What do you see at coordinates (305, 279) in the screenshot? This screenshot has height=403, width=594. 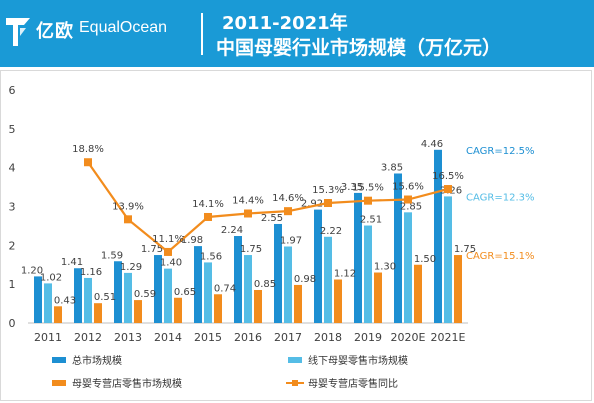 I see `bar-value-label: 0.98` at bounding box center [305, 279].